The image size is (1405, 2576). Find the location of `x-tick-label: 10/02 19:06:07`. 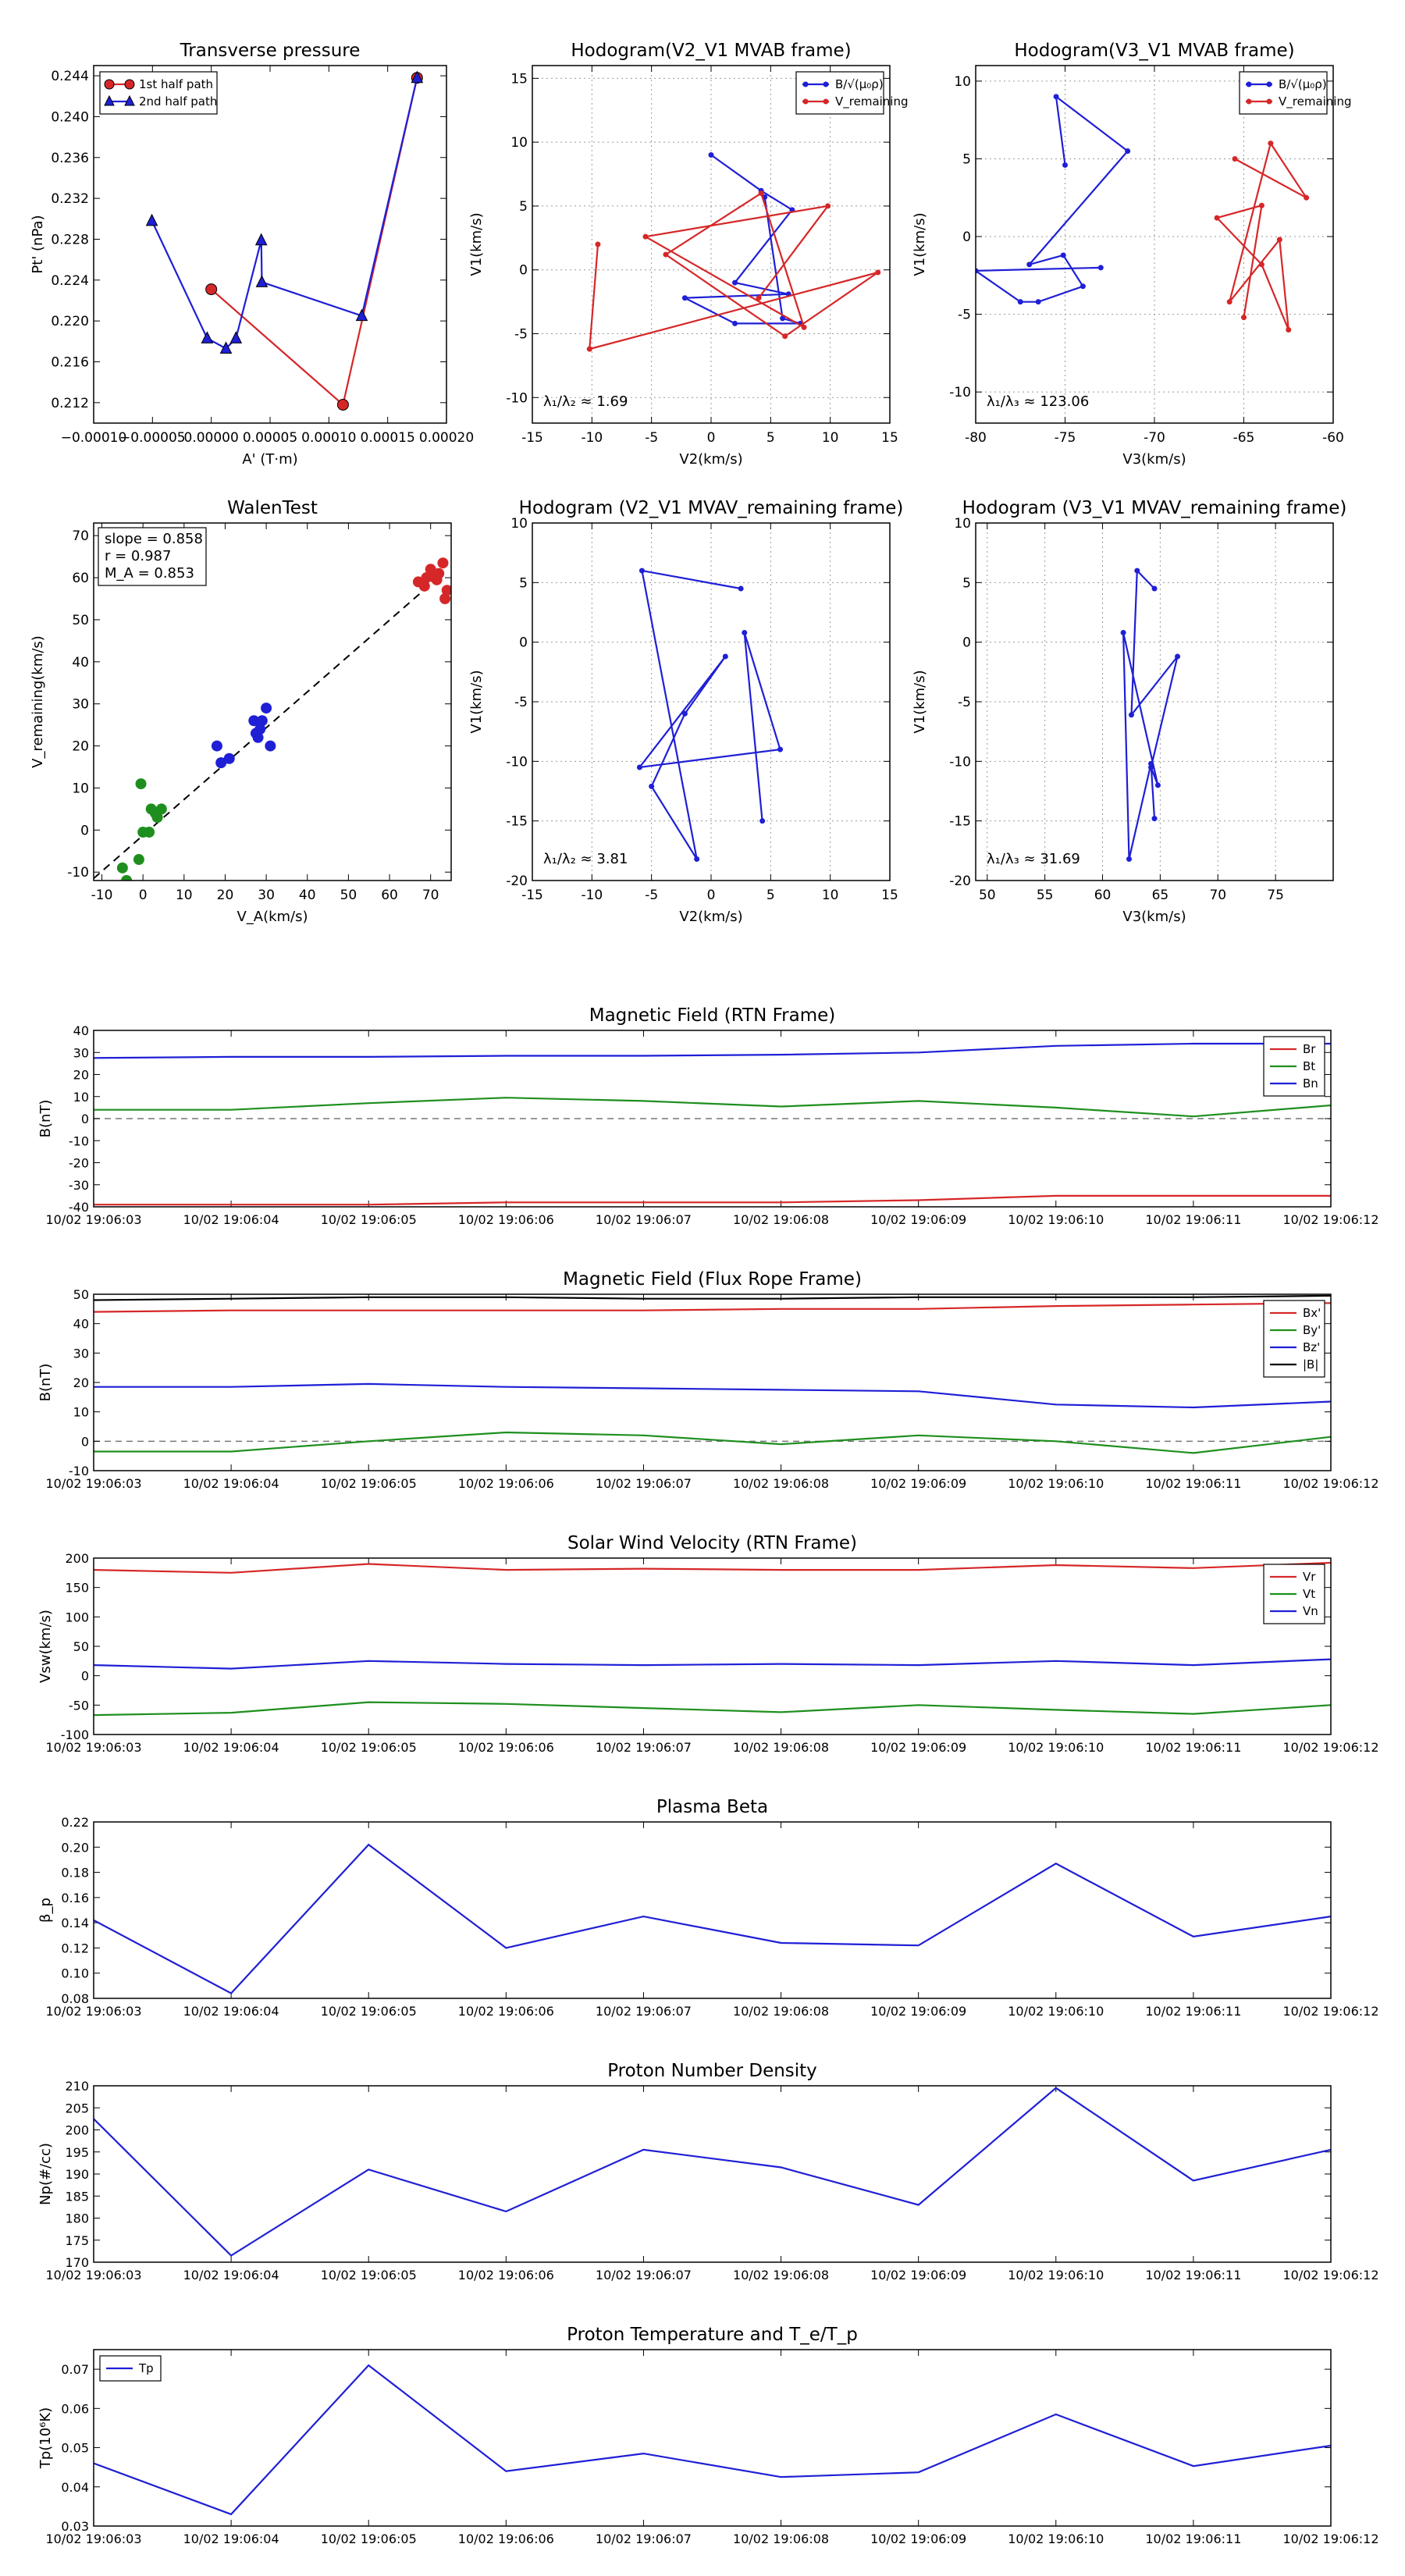

x-tick-label: 10/02 19:06:07 is located at coordinates (644, 2275).